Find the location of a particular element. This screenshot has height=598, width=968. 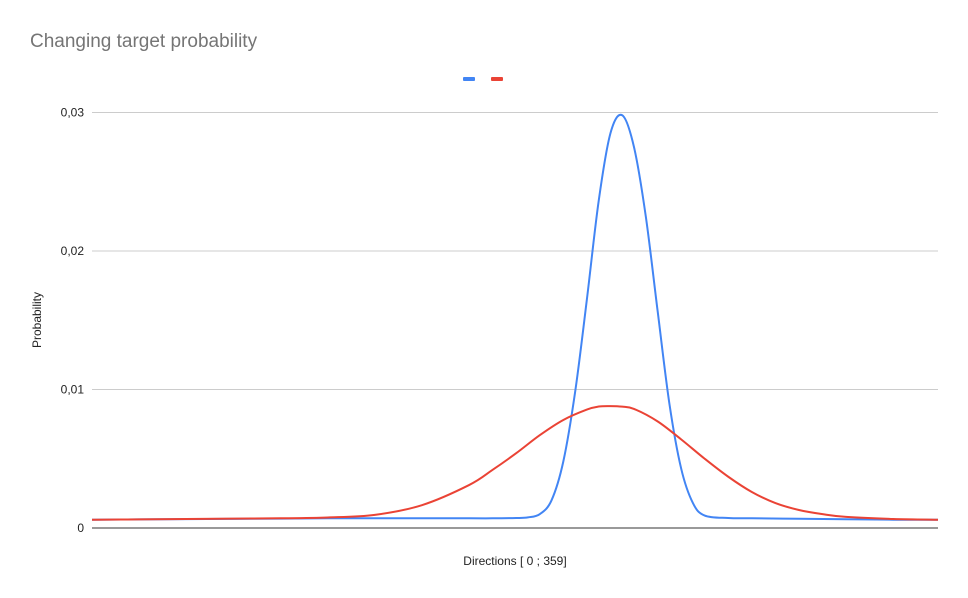

y-tick-labels: 0 0,01 0,02 0,03 is located at coordinates (73, 321).